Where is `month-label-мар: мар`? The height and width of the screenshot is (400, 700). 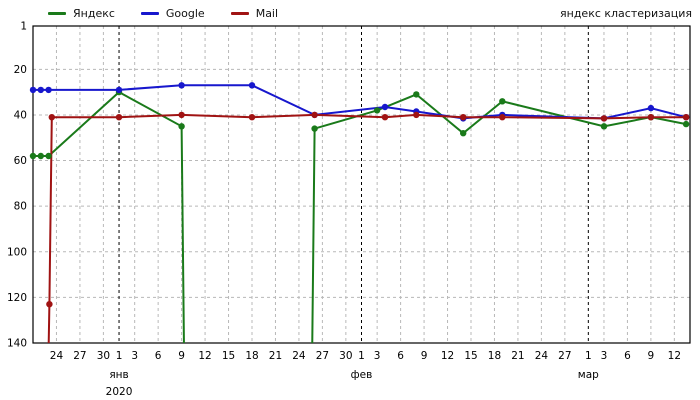 month-label-мар: мар is located at coordinates (588, 375).